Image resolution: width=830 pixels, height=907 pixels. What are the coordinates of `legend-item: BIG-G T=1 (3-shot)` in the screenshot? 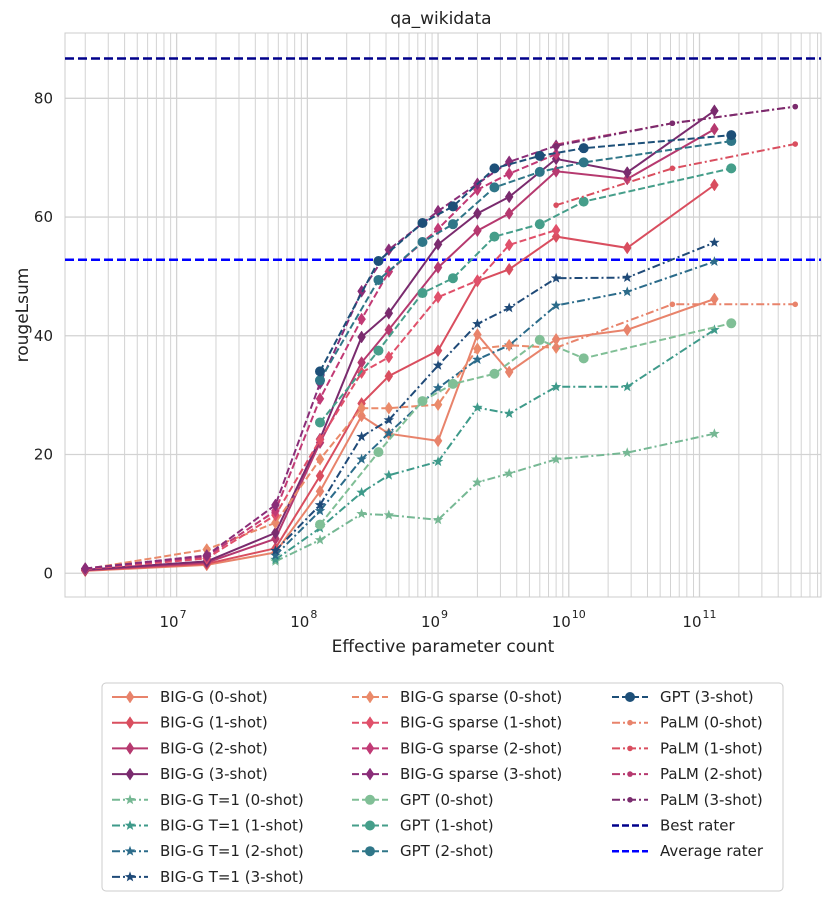 It's located at (208, 877).